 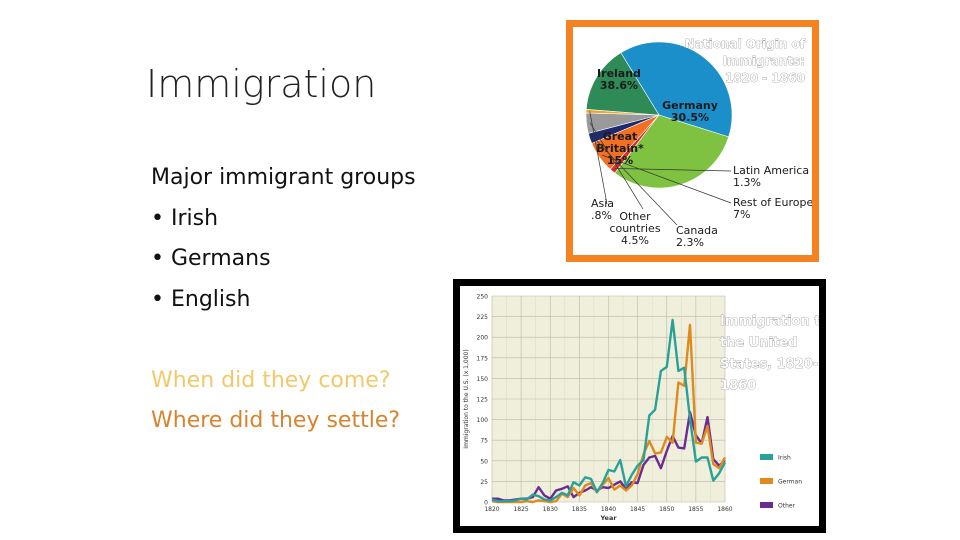 I want to click on y-tick-label: 125, so click(x=483, y=400).